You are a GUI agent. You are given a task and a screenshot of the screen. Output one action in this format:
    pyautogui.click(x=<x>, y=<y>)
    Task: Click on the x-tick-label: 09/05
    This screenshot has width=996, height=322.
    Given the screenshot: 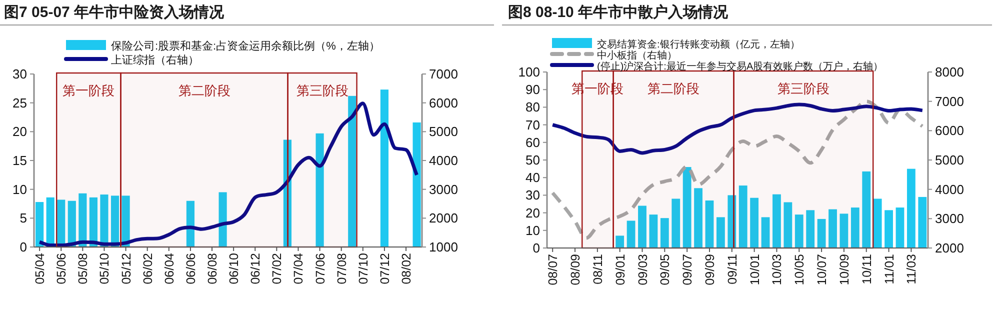 What is the action you would take?
    pyautogui.click(x=665, y=270)
    